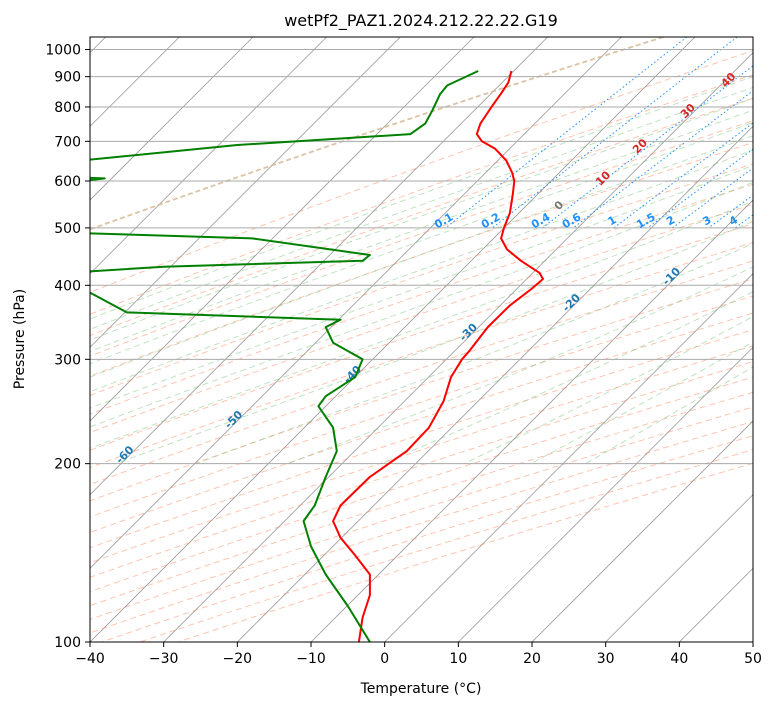  I want to click on x-tick-label: −20, so click(238, 659).